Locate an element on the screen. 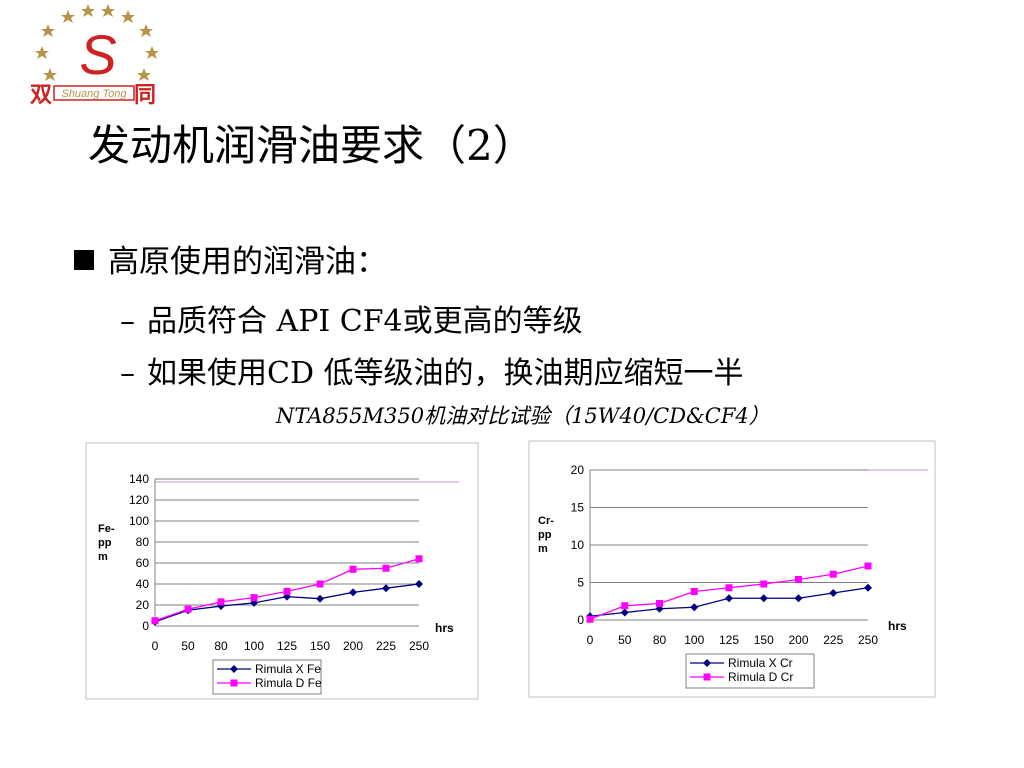  bullet-item: 高原使用的润滑油： is located at coordinates (230, 258).